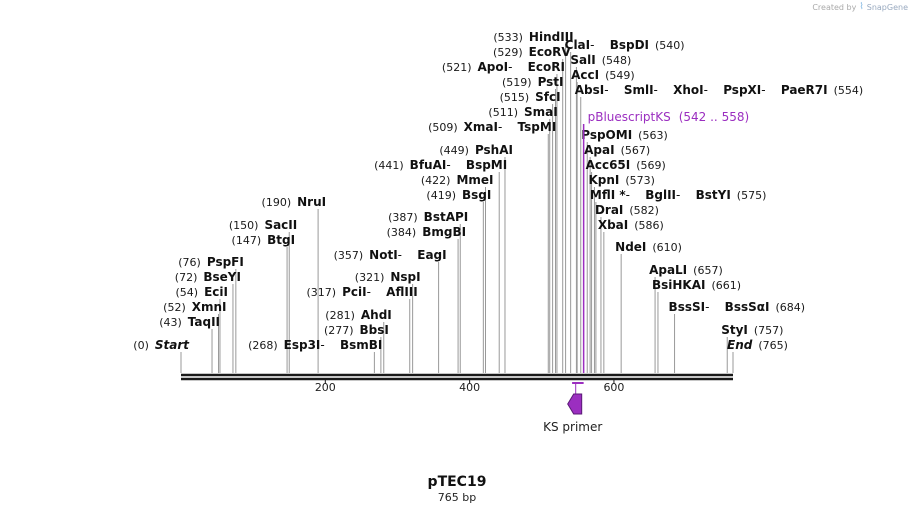  What do you see at coordinates (646, 272) in the screenshot?
I see `feature-layer: pBluescriptKS (542 .. 558) KS primer` at bounding box center [646, 272].